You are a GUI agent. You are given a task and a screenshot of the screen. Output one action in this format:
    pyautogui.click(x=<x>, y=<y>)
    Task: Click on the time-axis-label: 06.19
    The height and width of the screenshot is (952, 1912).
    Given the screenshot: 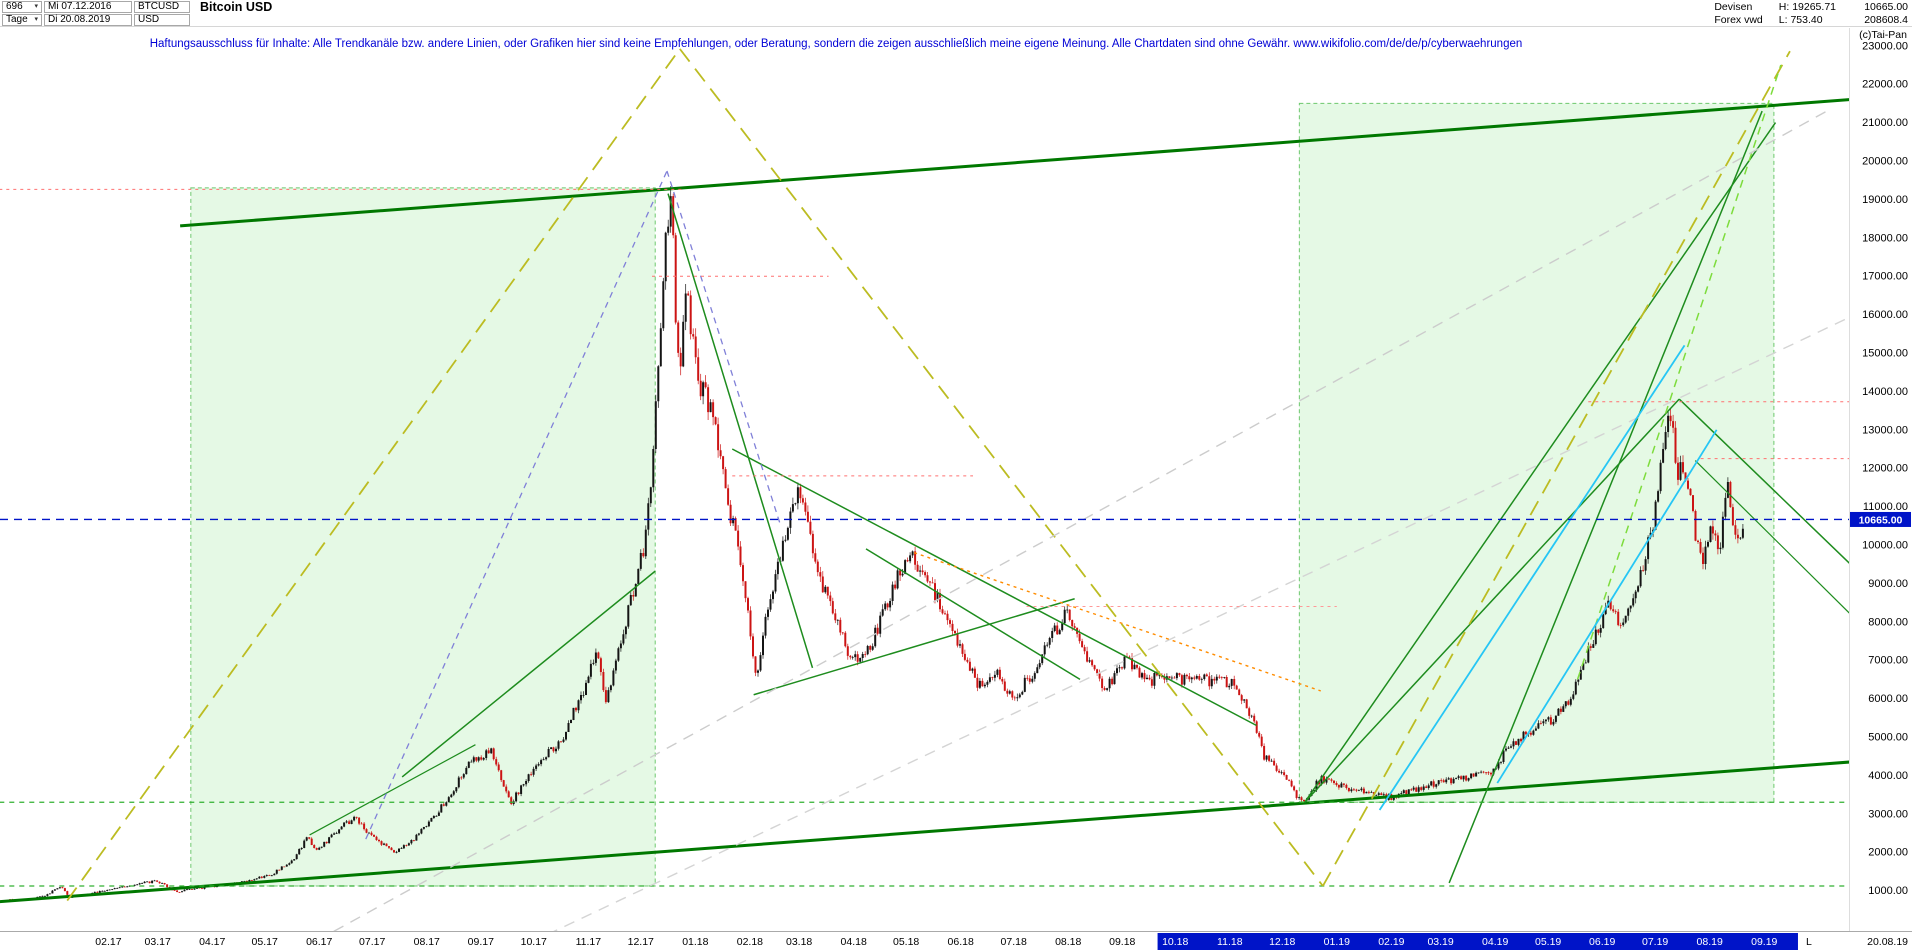 What is the action you would take?
    pyautogui.click(x=1602, y=942)
    